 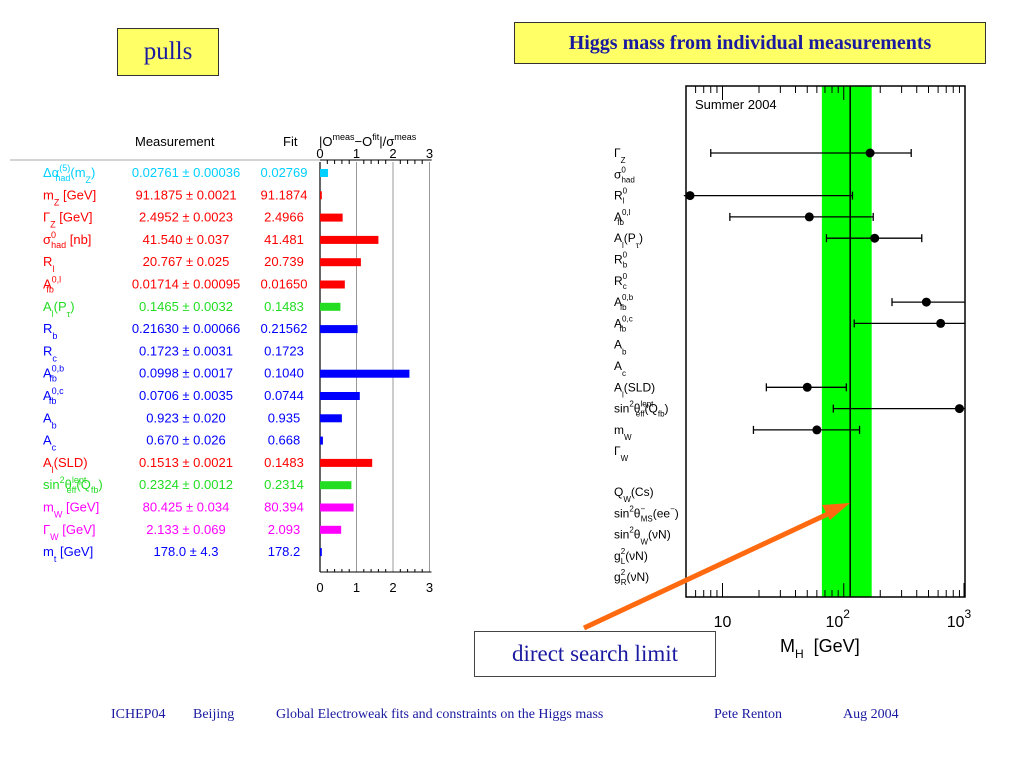 What do you see at coordinates (284, 373) in the screenshot?
I see `row-fit: 0.1040` at bounding box center [284, 373].